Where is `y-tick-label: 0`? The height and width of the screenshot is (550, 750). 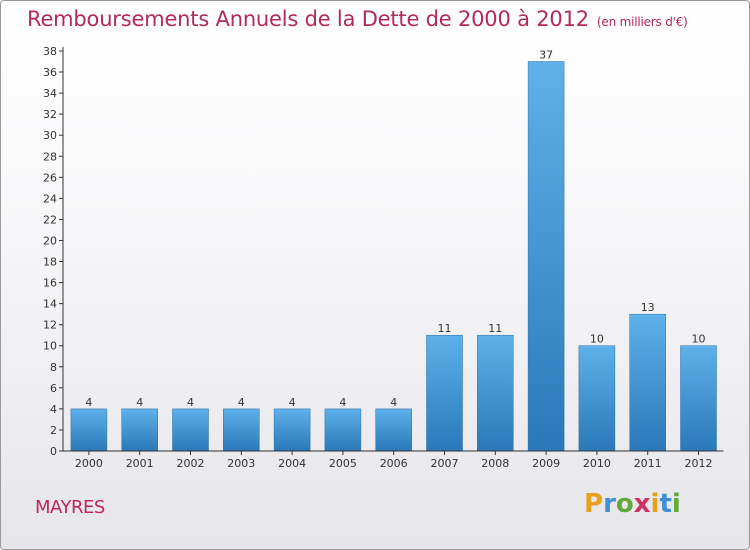 y-tick-label: 0 is located at coordinates (53, 451).